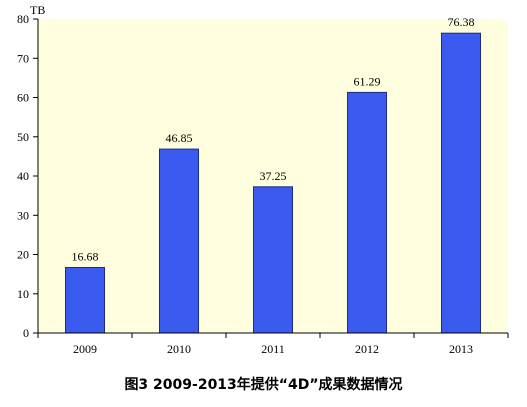 This screenshot has height=407, width=527. Describe the element at coordinates (23, 294) in the screenshot. I see `y-tick-label-10: 10` at that location.